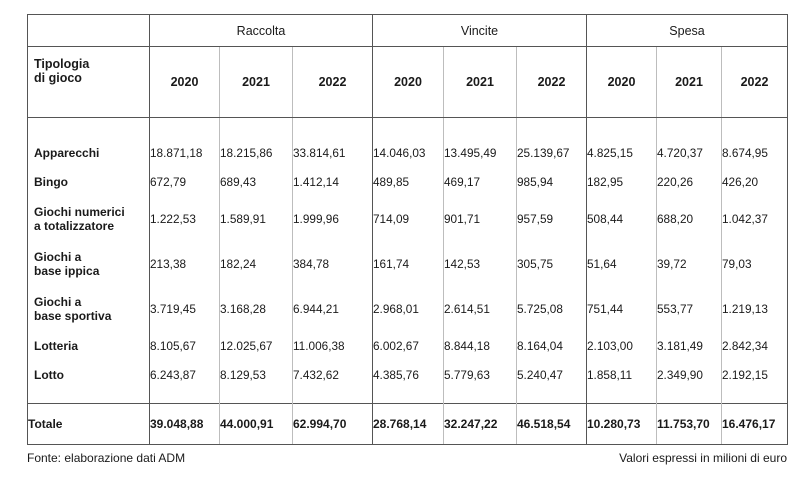 Image resolution: width=808 pixels, height=478 pixels. What do you see at coordinates (480, 345) in the screenshot?
I see `table-cell: 8.844,18` at bounding box center [480, 345].